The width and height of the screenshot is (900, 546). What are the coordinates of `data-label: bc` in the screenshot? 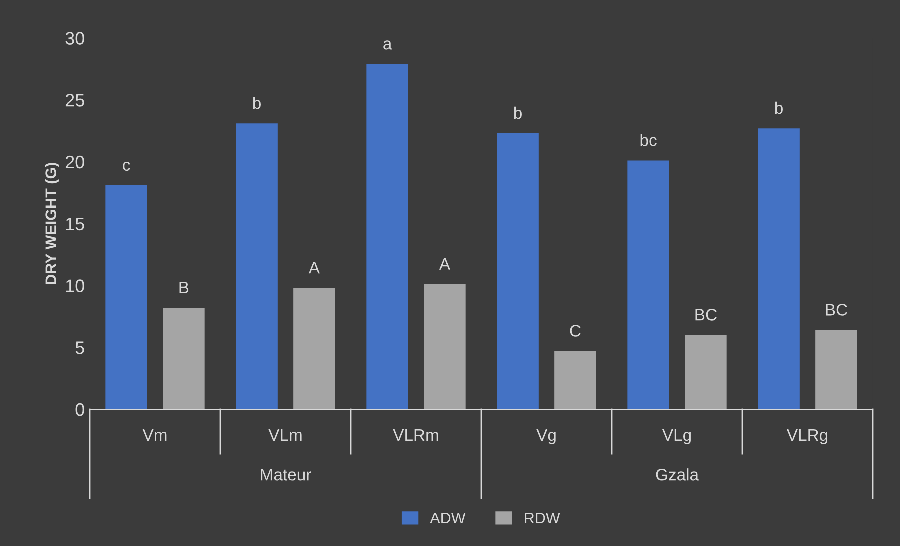 It's located at (648, 140).